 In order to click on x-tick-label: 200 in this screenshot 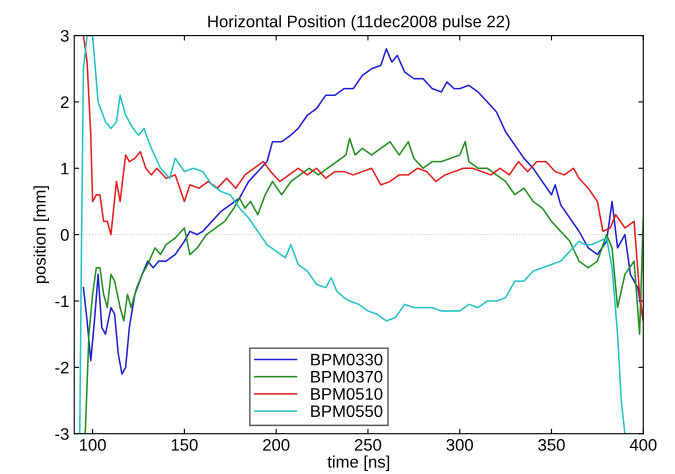, I will do `click(276, 445)`.